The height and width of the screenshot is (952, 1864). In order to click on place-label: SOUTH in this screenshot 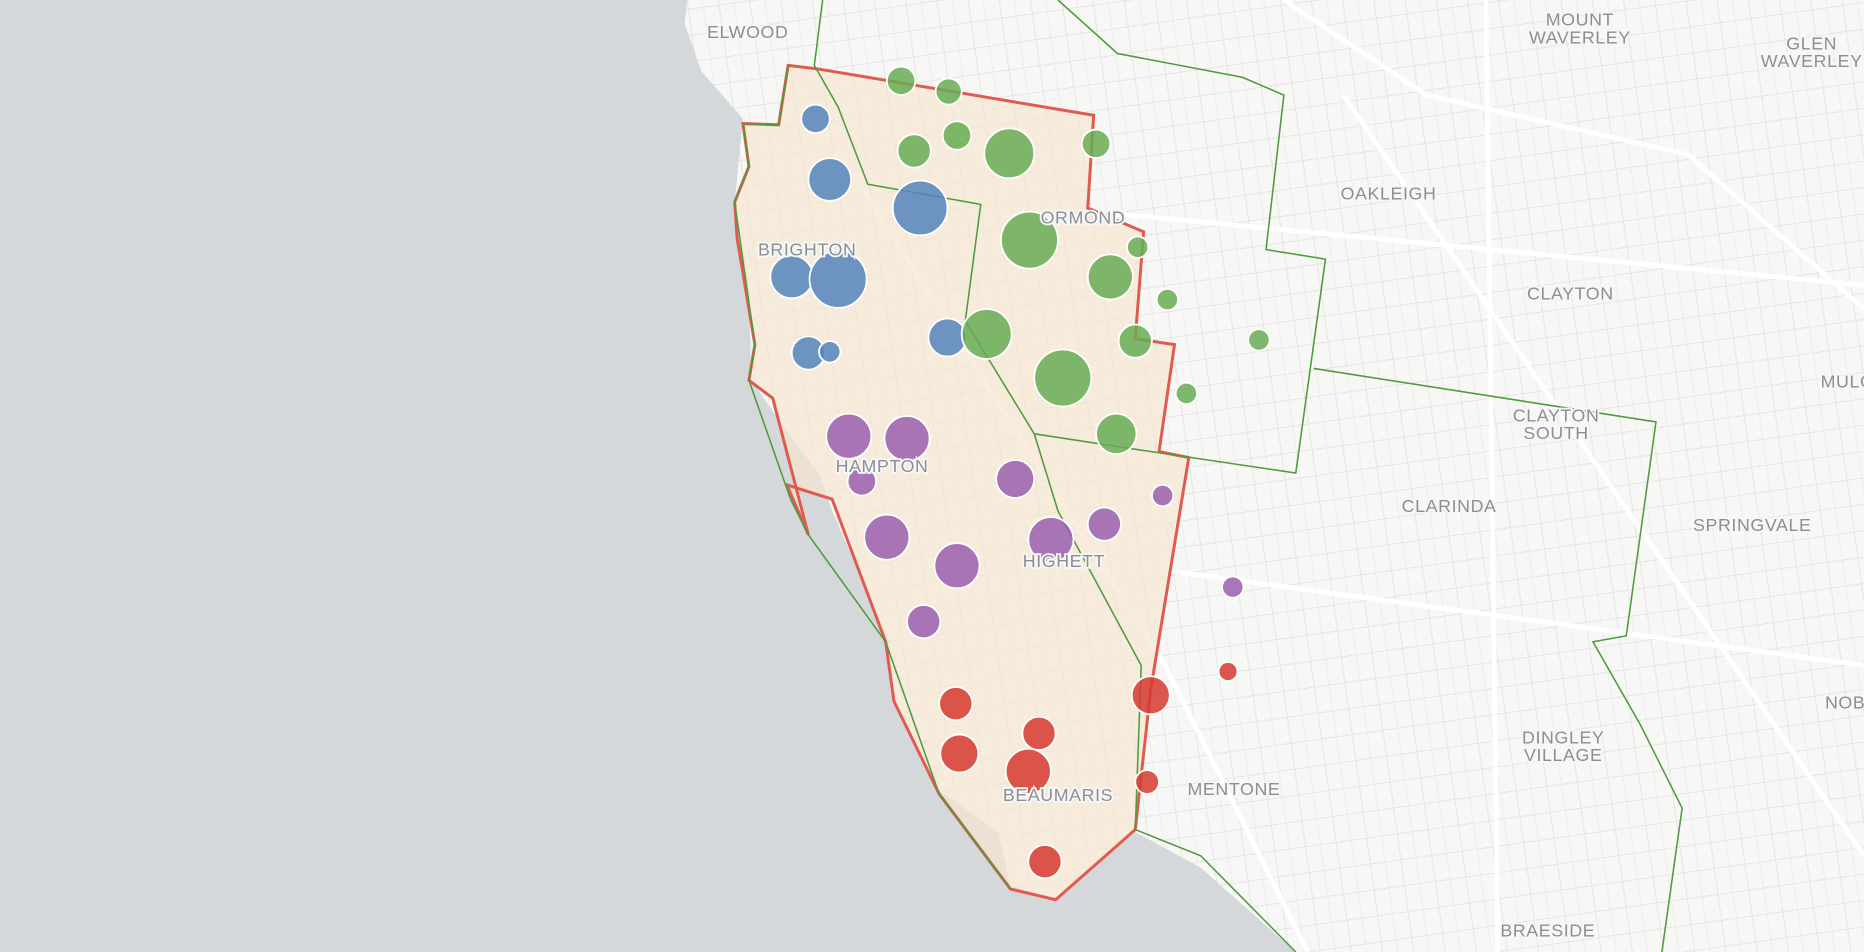, I will do `click(1555, 433)`.